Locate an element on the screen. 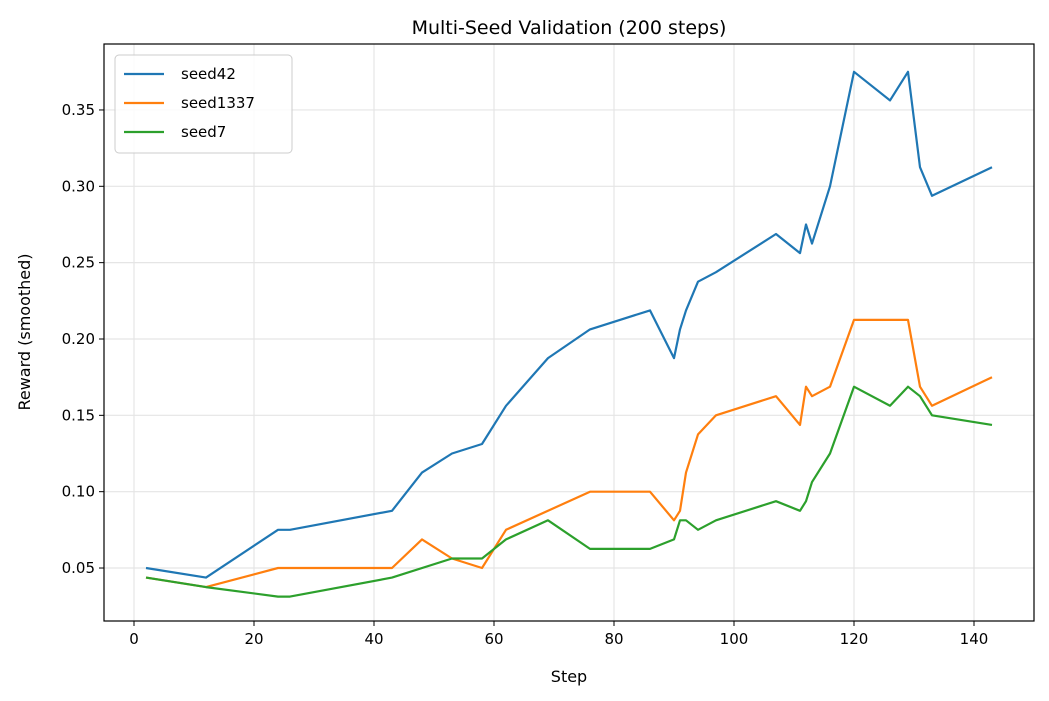 This screenshot has height=701, width=1049. x-tick-label: 40 is located at coordinates (373, 639).